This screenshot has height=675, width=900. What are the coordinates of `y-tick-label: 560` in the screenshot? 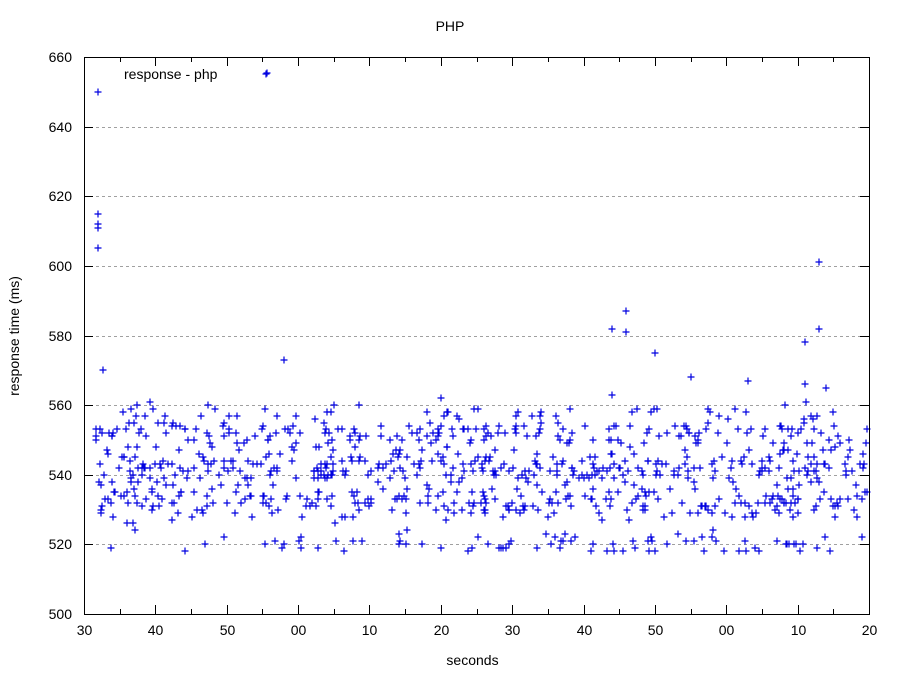 It's located at (60, 404).